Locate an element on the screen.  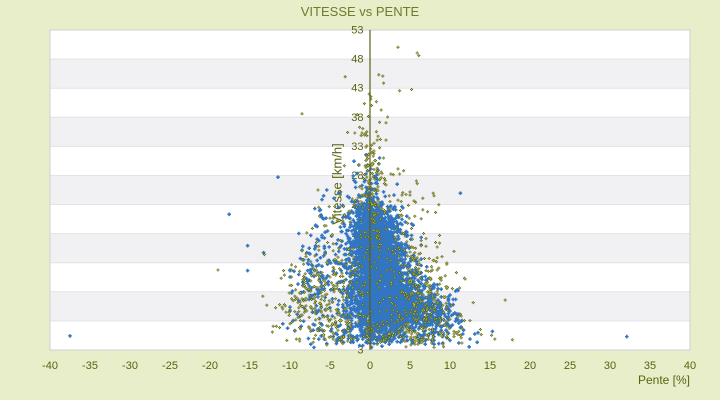
x-tick-label: -10 is located at coordinates (290, 366).